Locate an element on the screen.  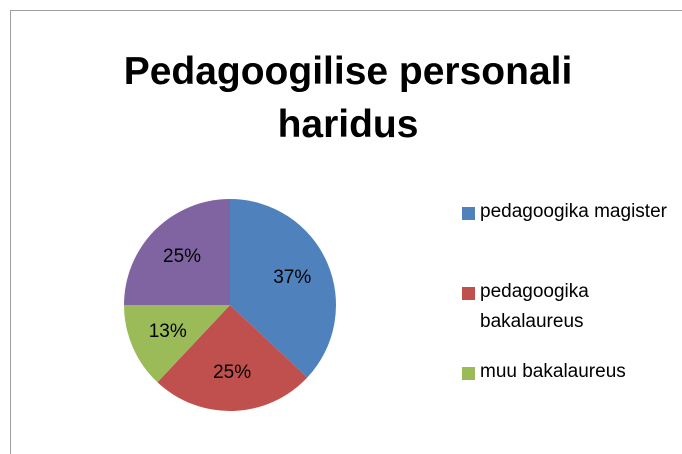
chart-title: Pedagoogilise personali haridus is located at coordinates (348, 98).